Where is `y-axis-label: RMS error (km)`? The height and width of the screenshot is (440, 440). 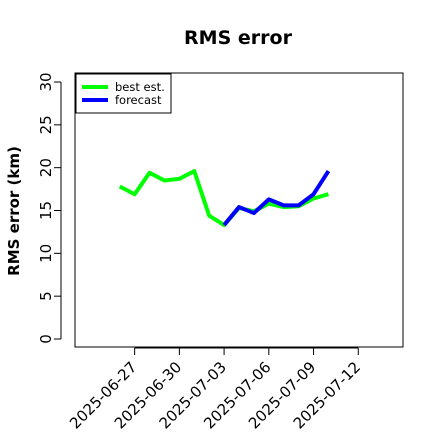 y-axis-label: RMS error (km) is located at coordinates (14, 211).